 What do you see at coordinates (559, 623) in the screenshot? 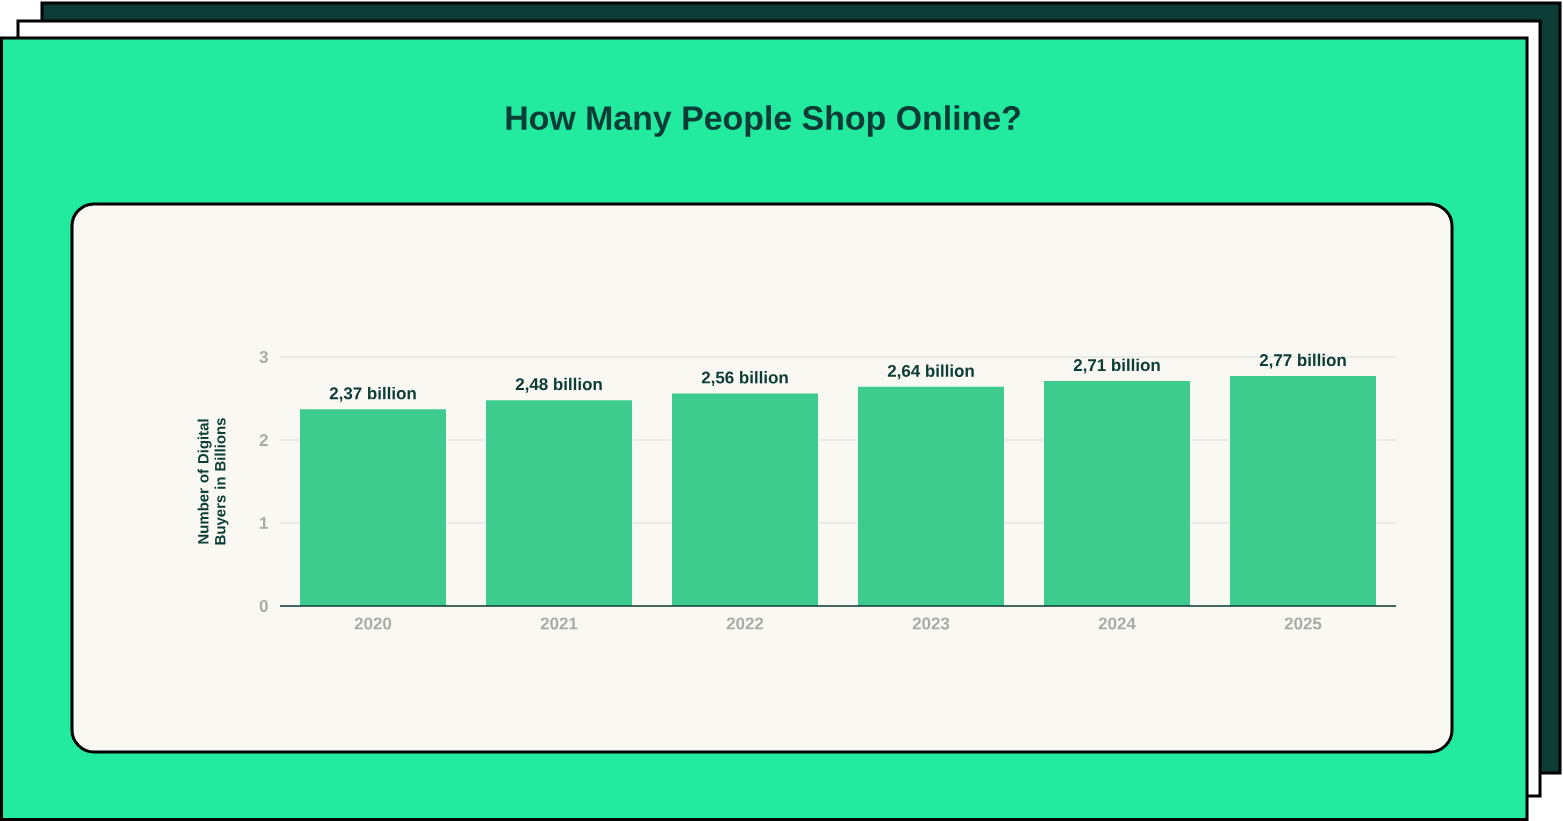
I see `x-tick-label: 2021` at bounding box center [559, 623].